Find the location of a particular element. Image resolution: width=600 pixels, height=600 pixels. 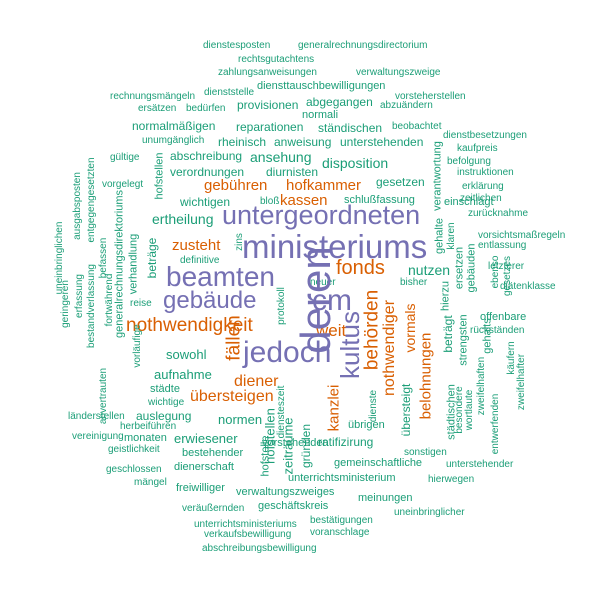

cloud-word: veräußernden is located at coordinates (213, 508).